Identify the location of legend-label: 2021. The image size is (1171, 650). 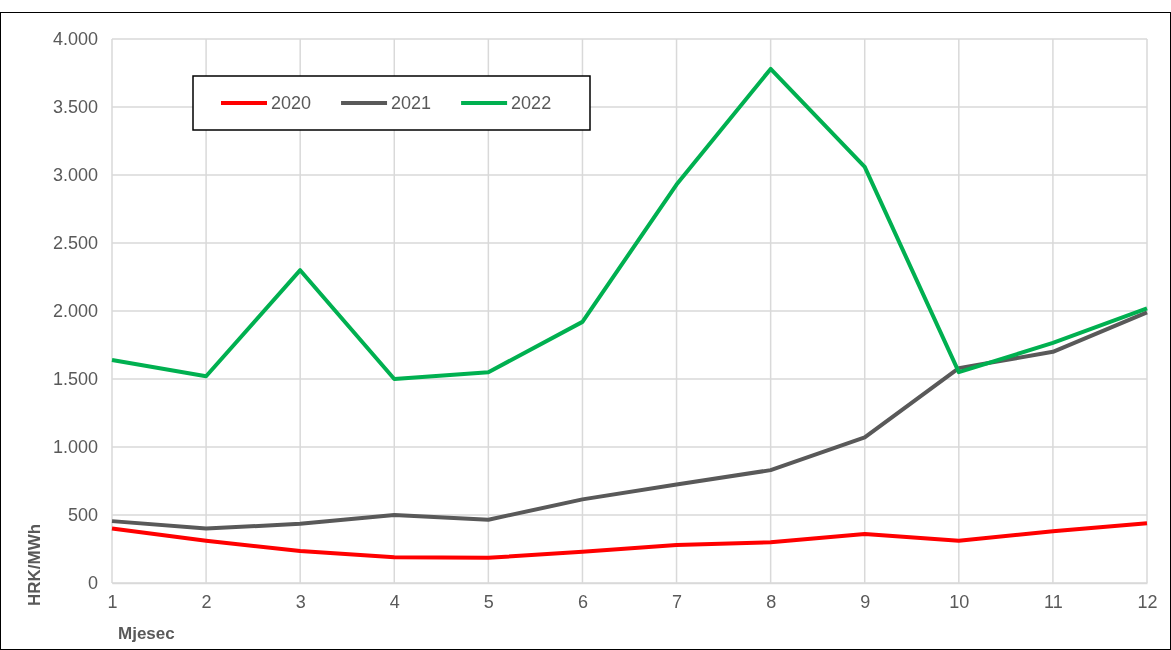
(411, 103).